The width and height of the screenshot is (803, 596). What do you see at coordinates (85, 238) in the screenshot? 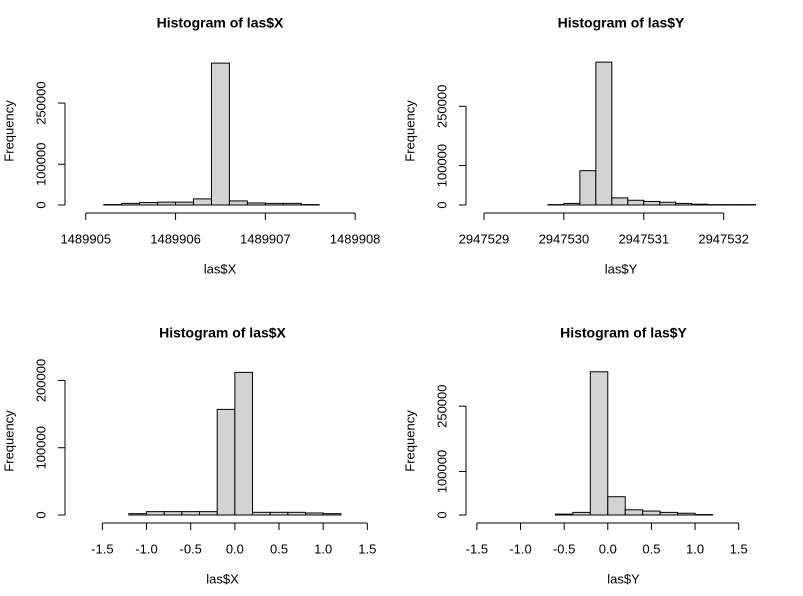
I see `x-tick-label: 1489905` at bounding box center [85, 238].